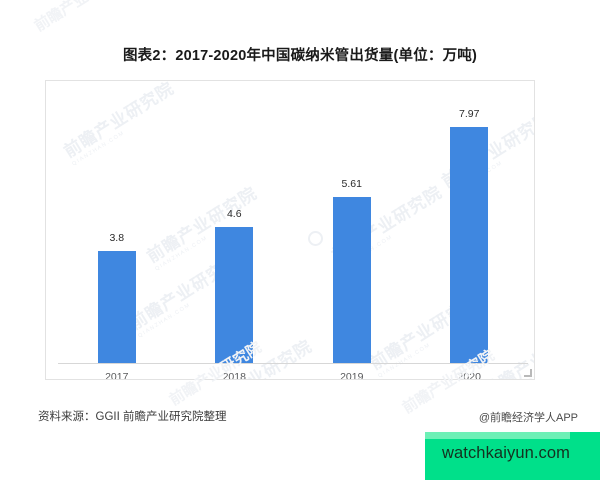  I want to click on promo-banner-strip, so click(497, 435).